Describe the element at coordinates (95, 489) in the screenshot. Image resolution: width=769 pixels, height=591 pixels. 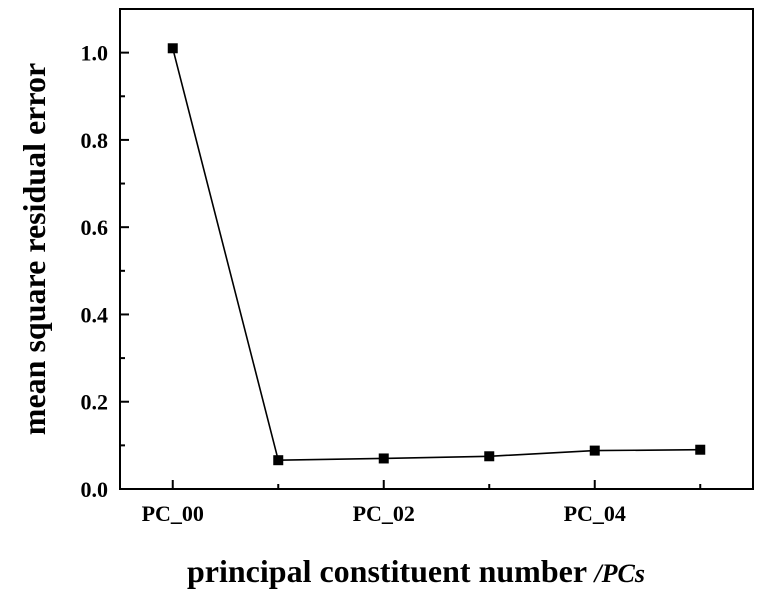
I see `y-tick-label: 0.0` at that location.